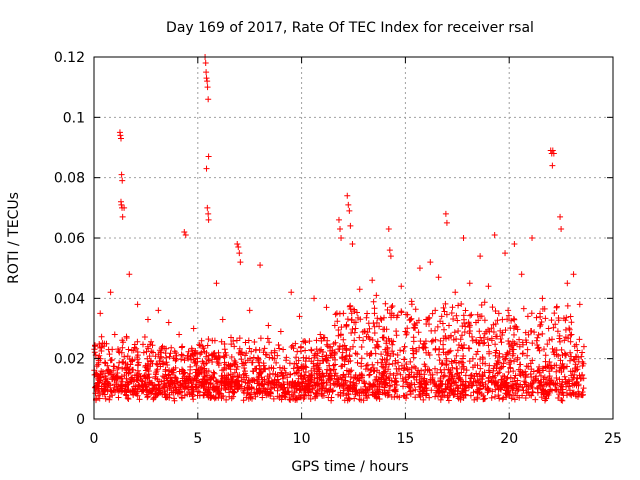  Describe the element at coordinates (613, 439) in the screenshot. I see `x-tick-label: 25` at that location.